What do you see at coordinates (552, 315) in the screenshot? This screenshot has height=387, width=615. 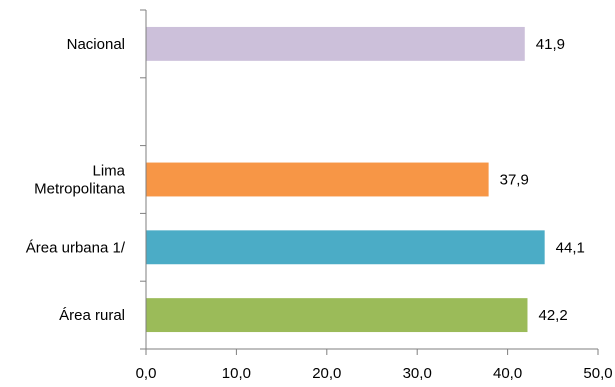 I see `value-label-4: 42,2` at bounding box center [552, 315].